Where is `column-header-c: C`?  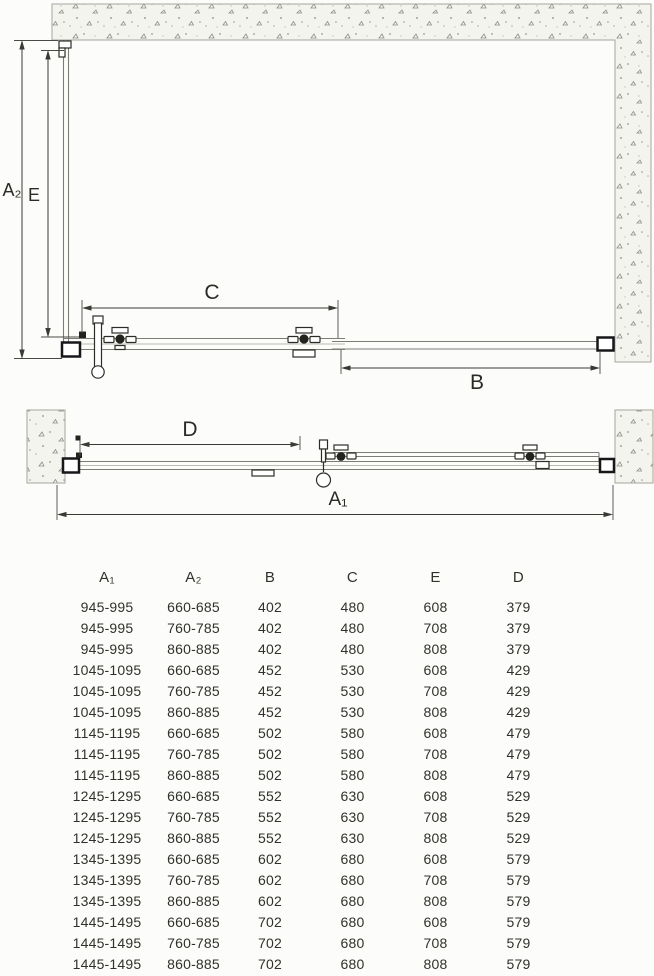 column-header-c: C is located at coordinates (352, 577).